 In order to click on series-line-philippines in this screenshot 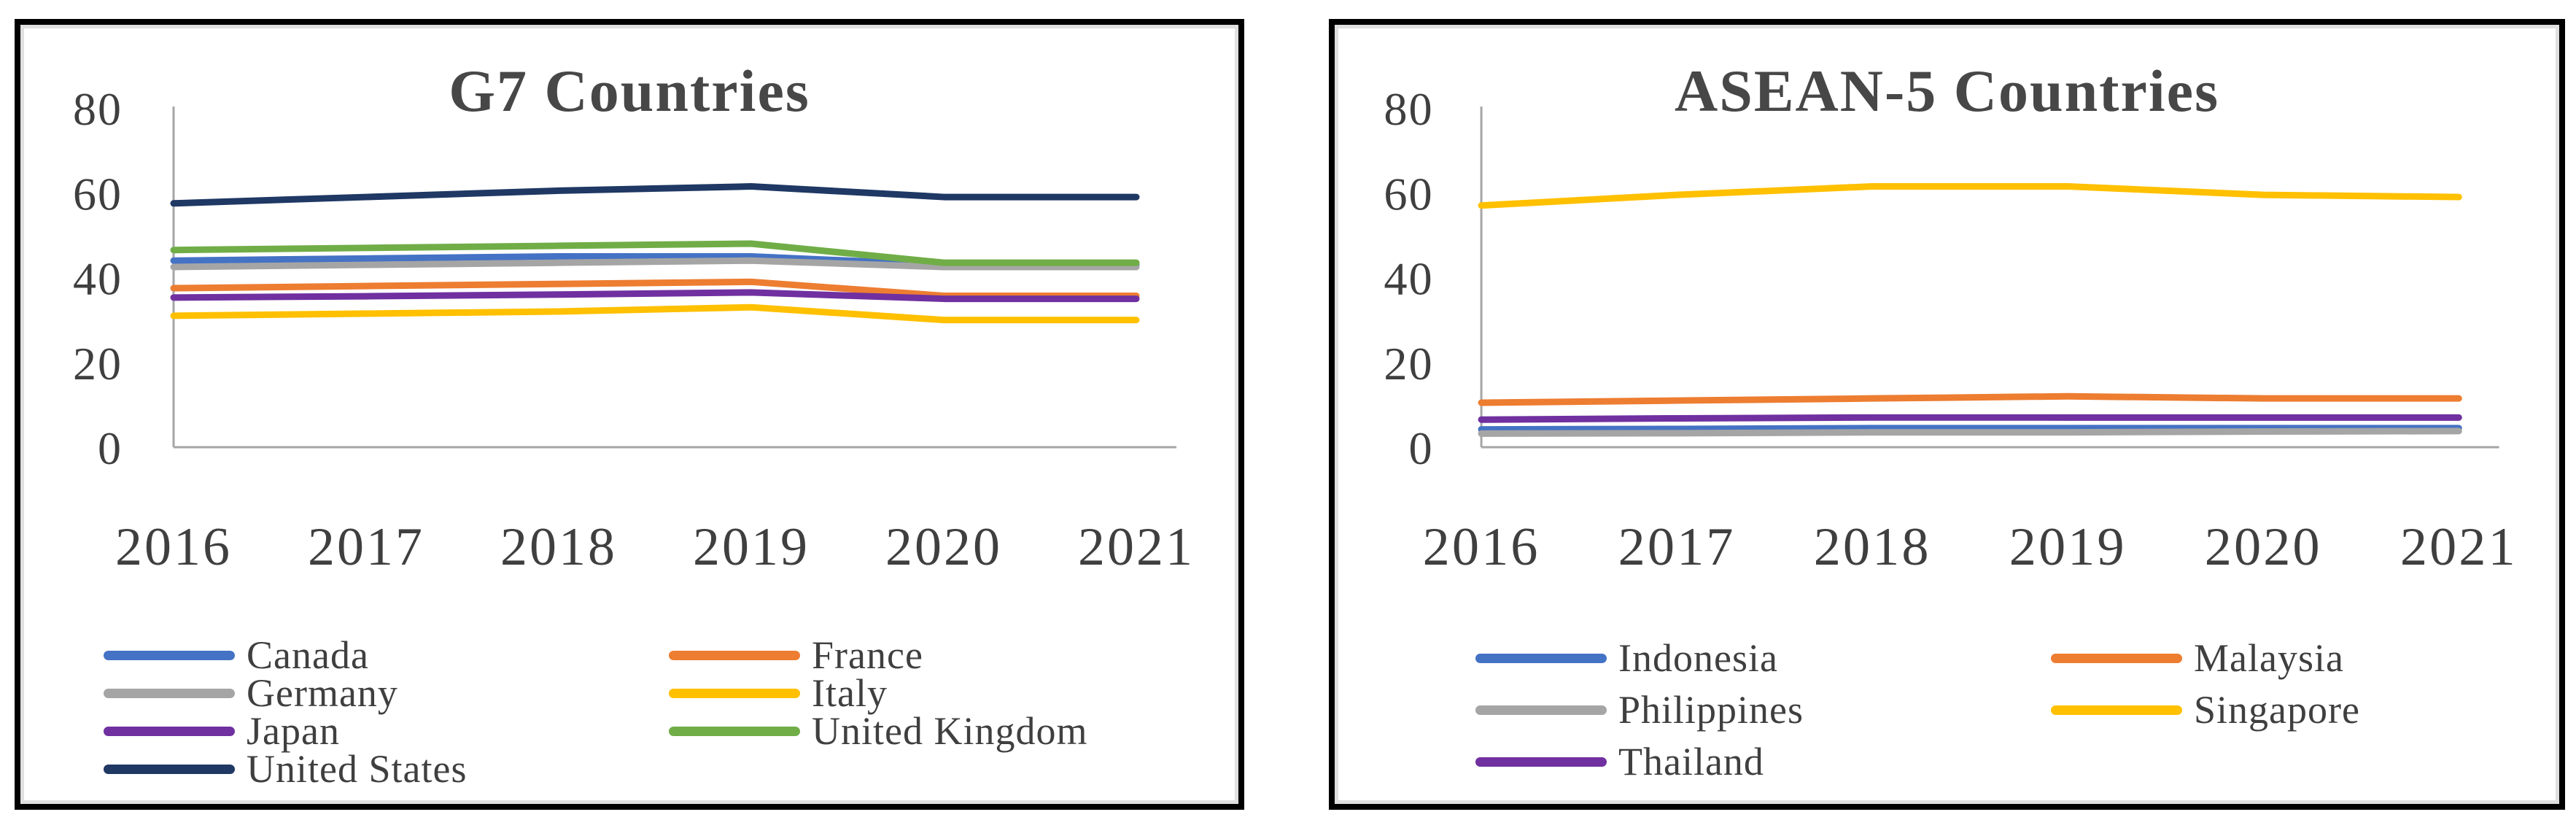, I will do `click(1970, 432)`.